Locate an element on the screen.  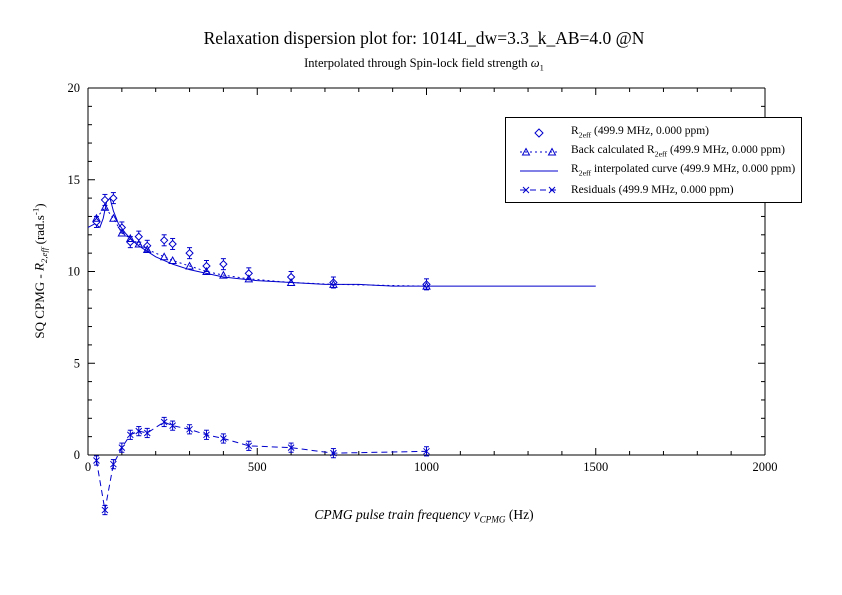
ylabel-prefix: SQ CPMG - is located at coordinates (39, 305).